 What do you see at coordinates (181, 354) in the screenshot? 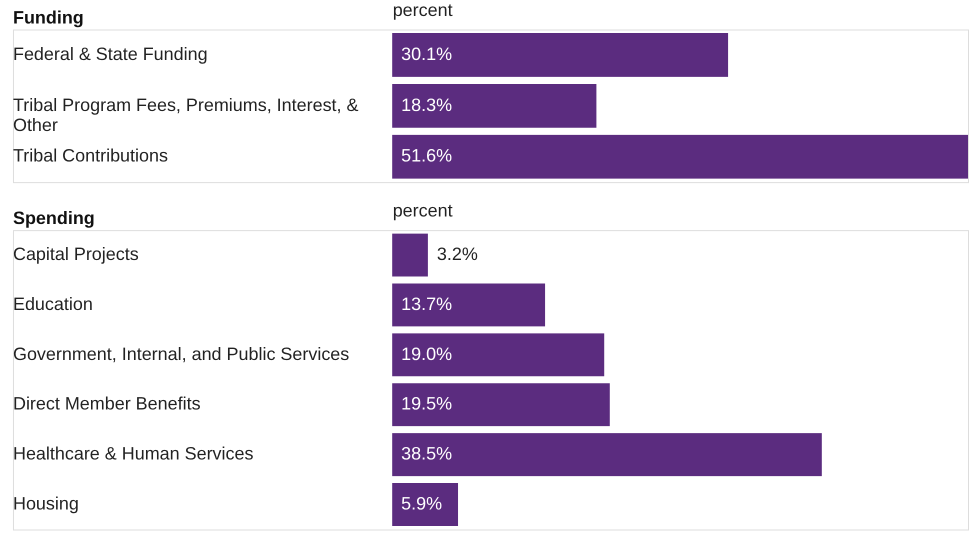
I see `y-tick-label: Government, Internal, and Public Services` at bounding box center [181, 354].